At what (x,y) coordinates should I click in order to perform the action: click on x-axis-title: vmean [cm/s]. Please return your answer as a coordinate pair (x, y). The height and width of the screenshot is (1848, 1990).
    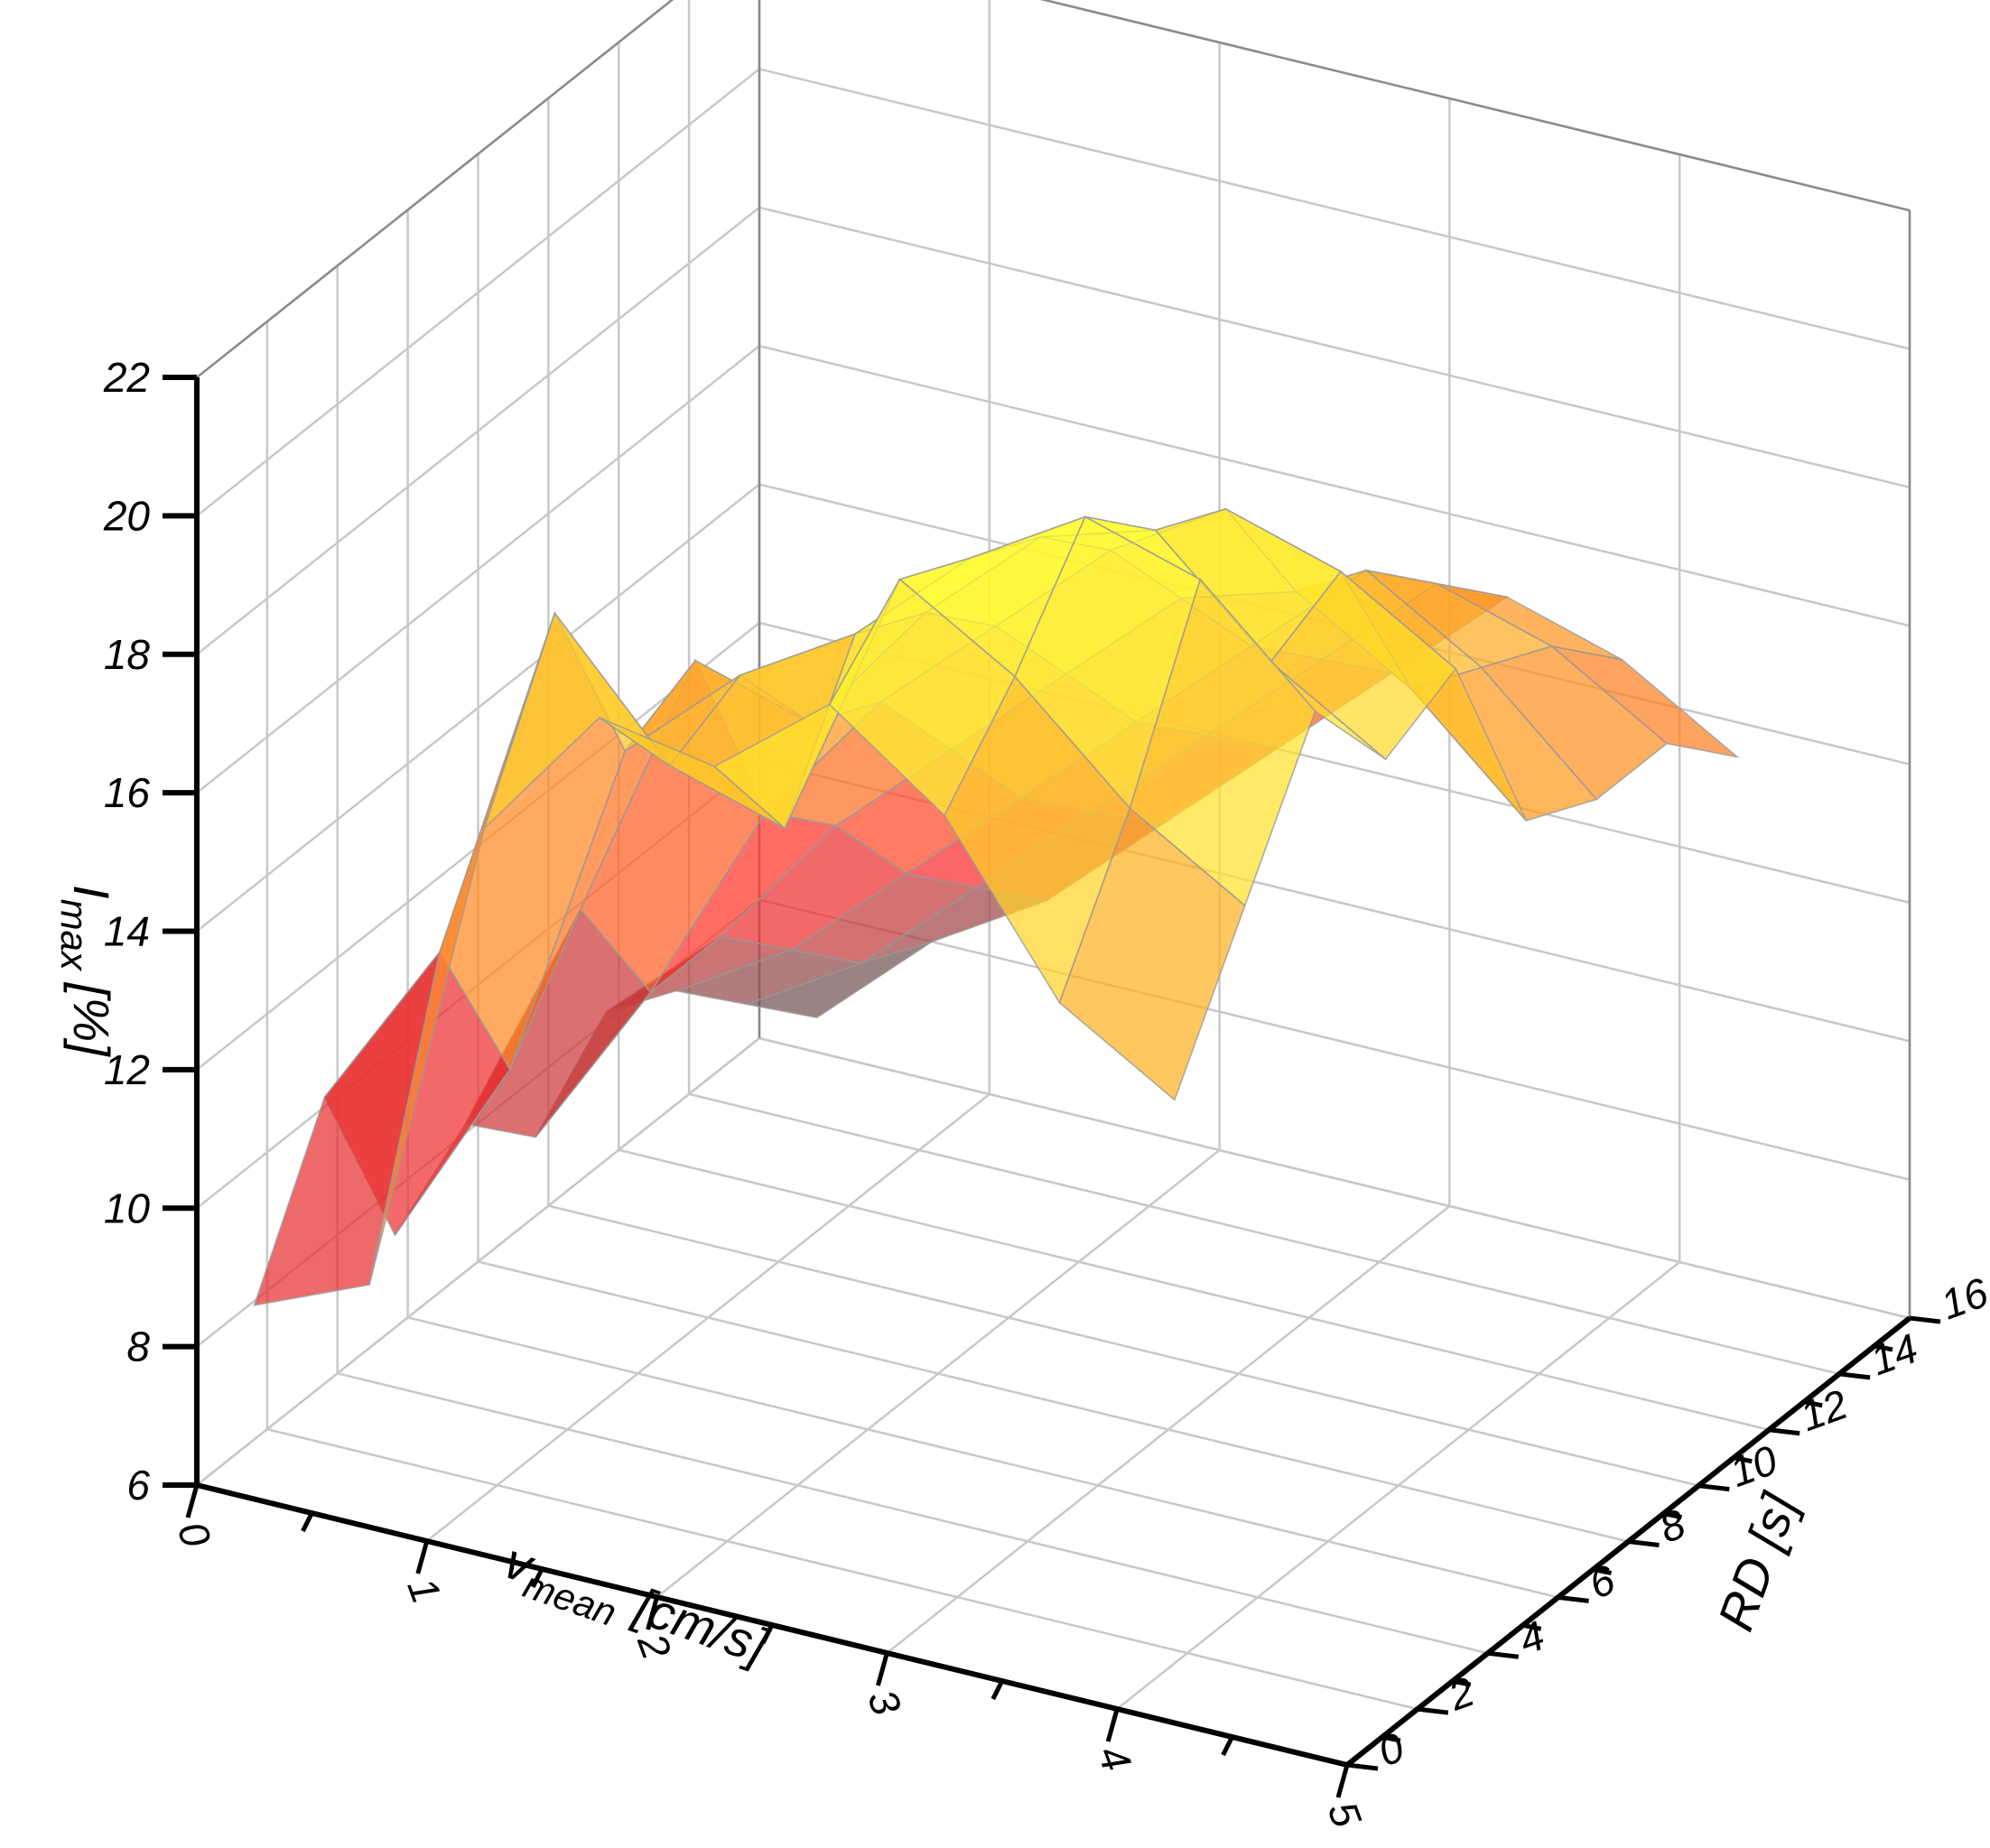
    Looking at the image, I should click on (635, 1608).